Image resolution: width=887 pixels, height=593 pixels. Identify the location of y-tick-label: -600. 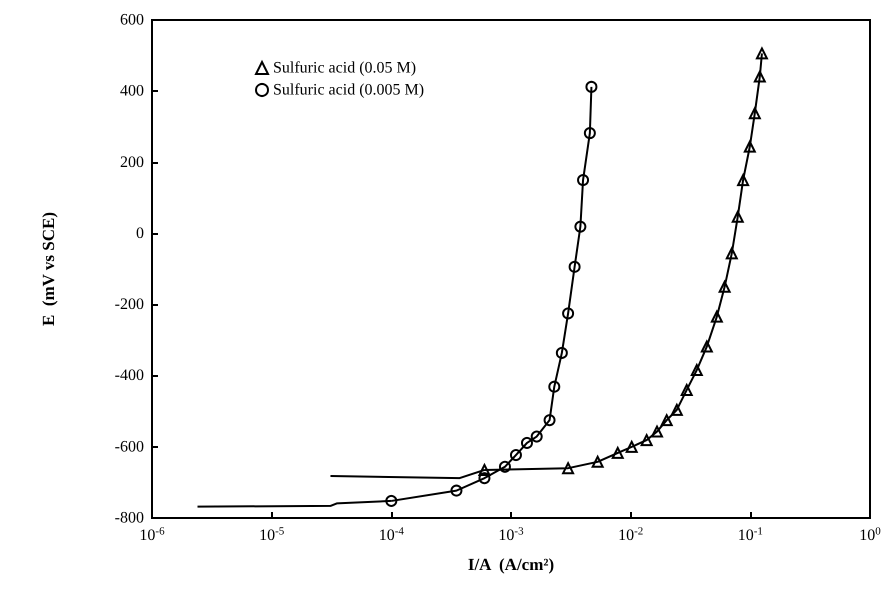
(129, 447).